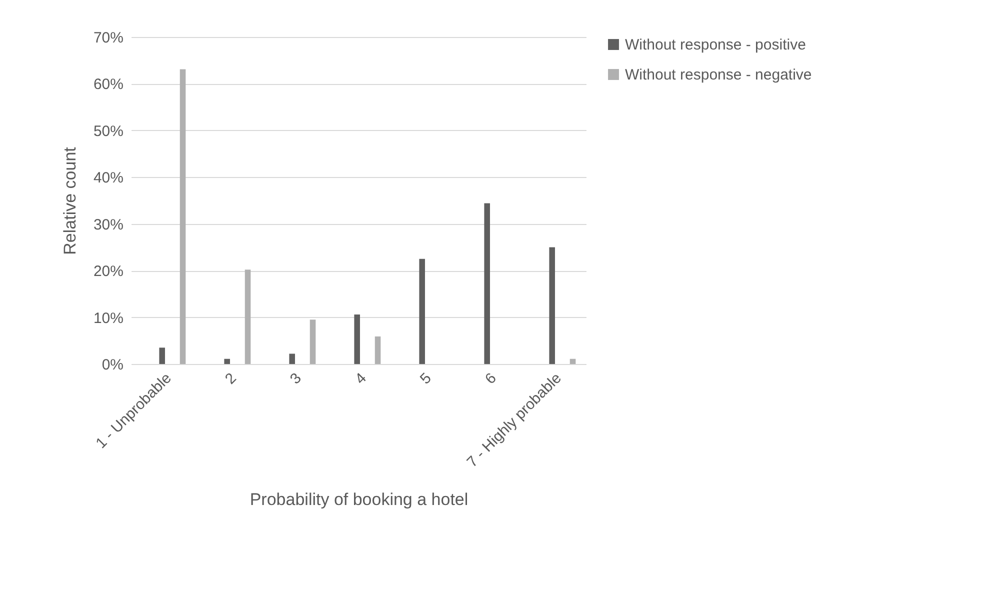  I want to click on y-tick-label: 60%, so click(108, 85).